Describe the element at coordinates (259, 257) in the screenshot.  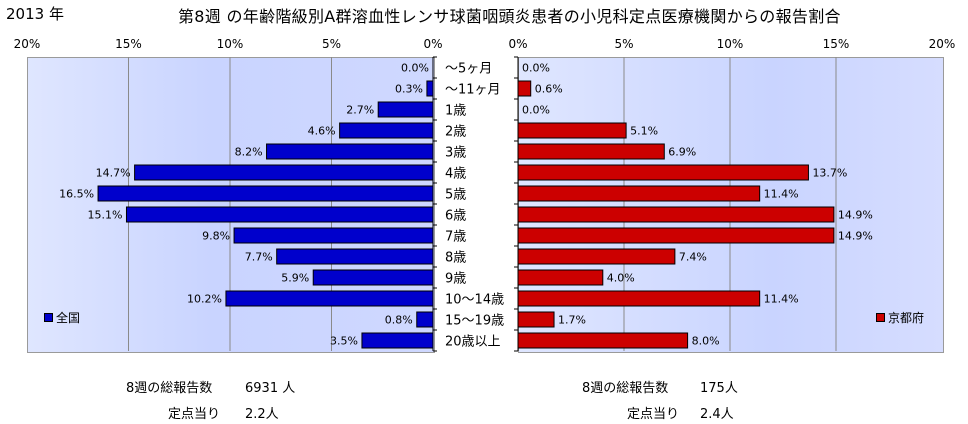
I see `data-label-national: 7.7%` at that location.